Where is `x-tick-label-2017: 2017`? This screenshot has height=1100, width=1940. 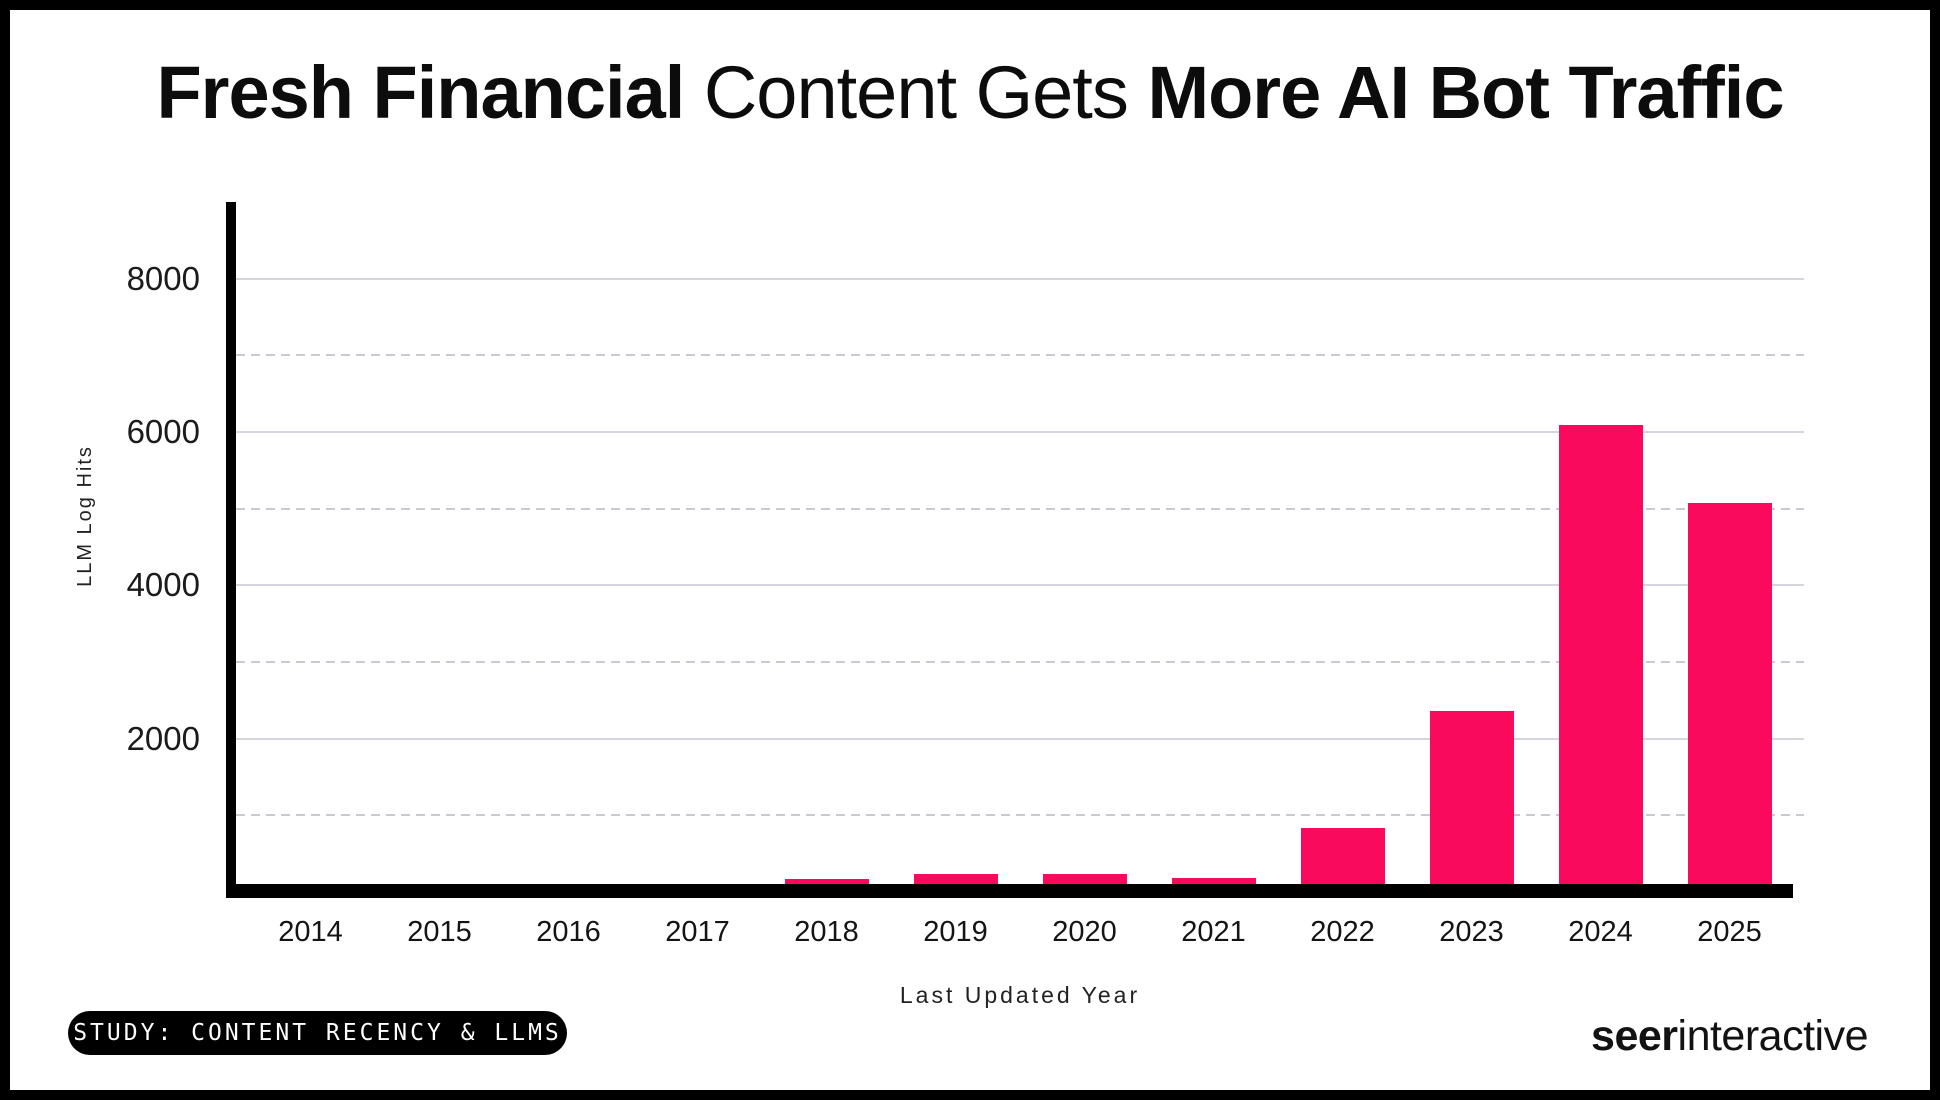
x-tick-label-2017: 2017 is located at coordinates (697, 932).